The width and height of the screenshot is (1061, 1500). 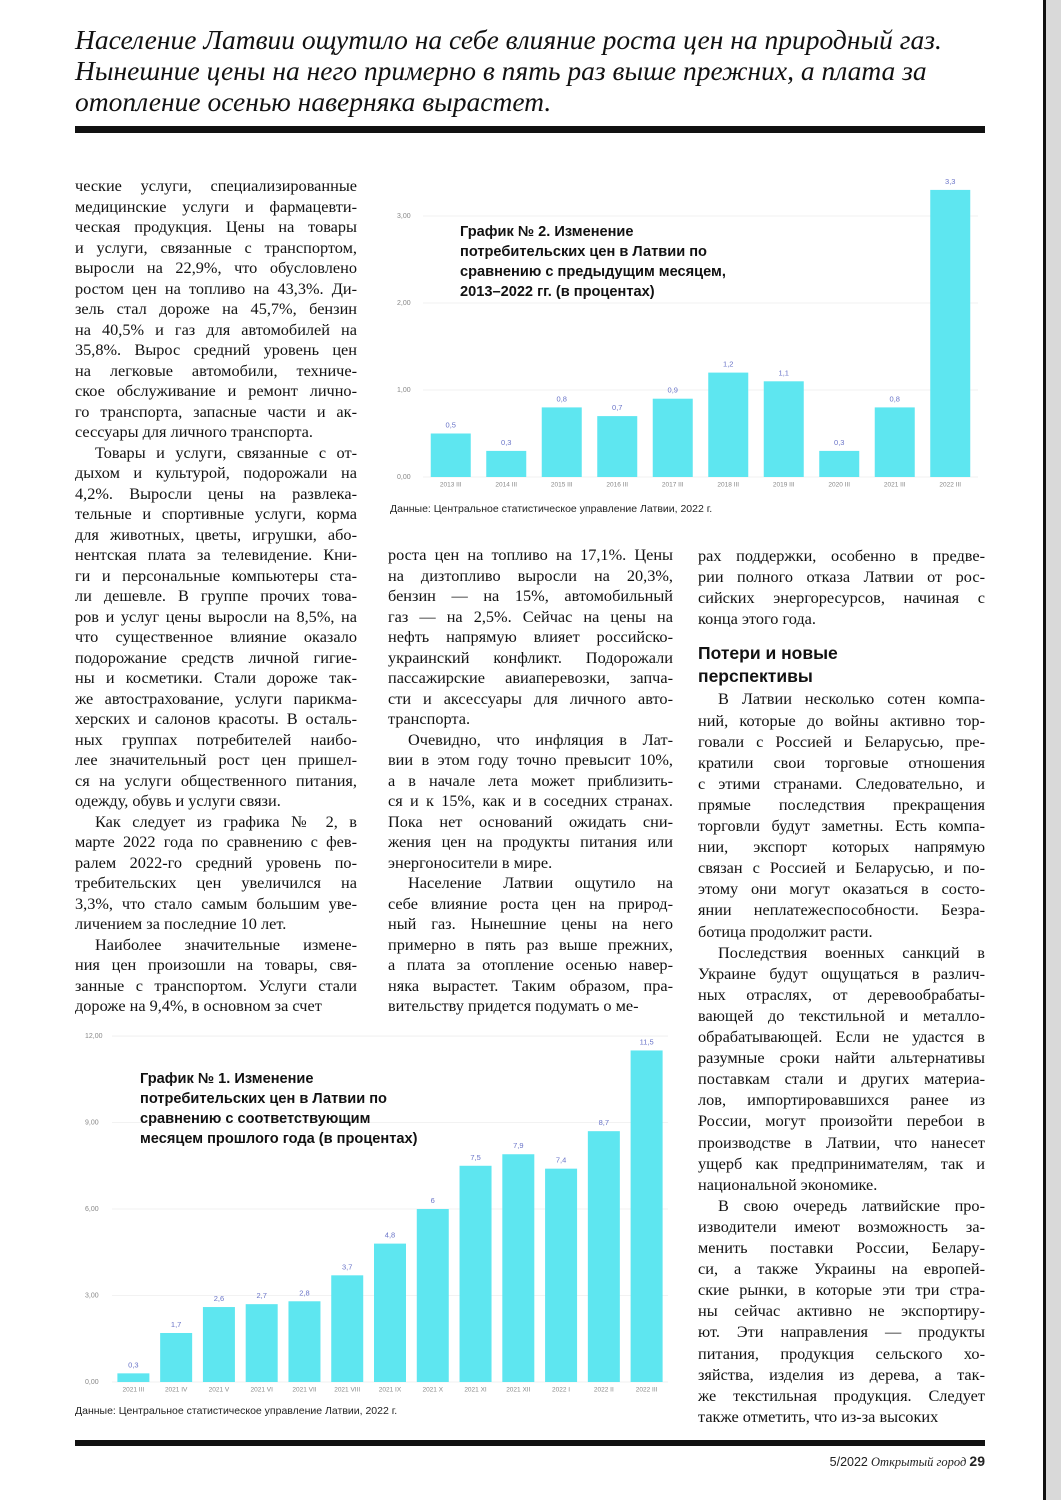 I want to click on text-line: ный газ. Нынешние цены на него, so click(x=530, y=923).